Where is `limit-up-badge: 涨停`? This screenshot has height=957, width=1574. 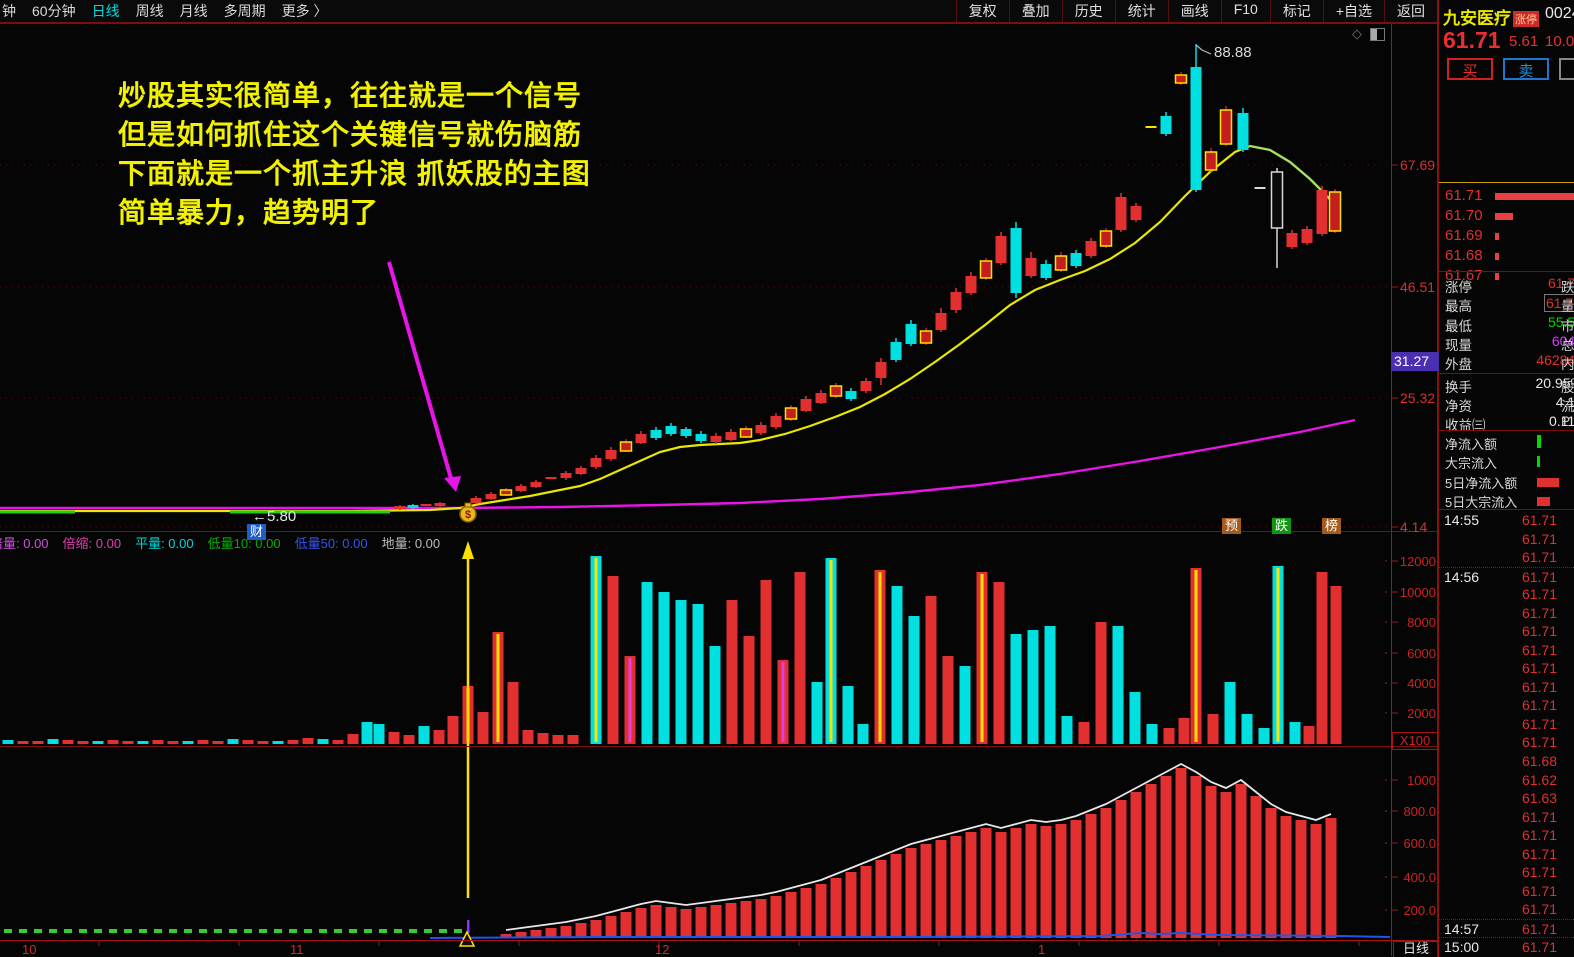
limit-up-badge: 涨停 is located at coordinates (1526, 19).